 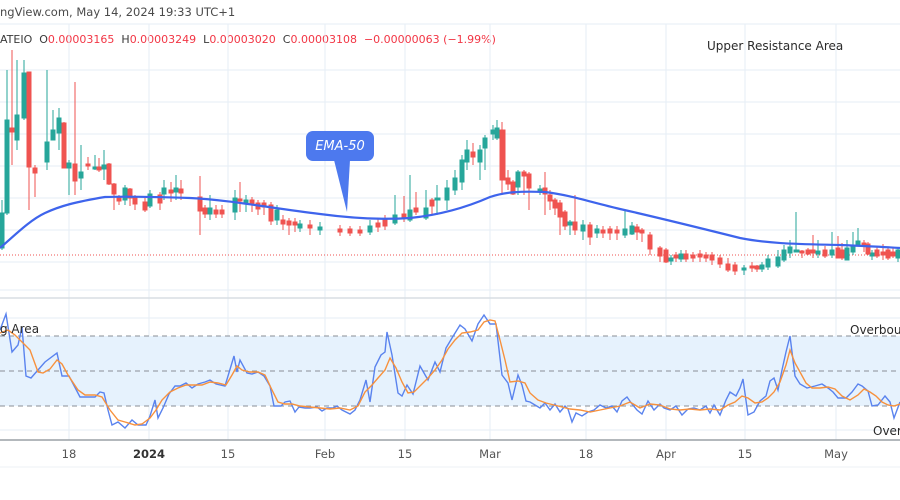 I want to click on close-value: 0.00003108, so click(x=323, y=39).